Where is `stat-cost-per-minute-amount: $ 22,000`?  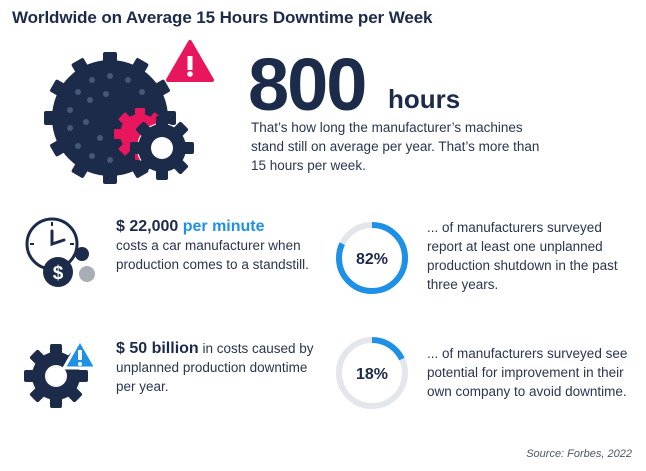
stat-cost-per-minute-amount: $ 22,000 is located at coordinates (147, 226).